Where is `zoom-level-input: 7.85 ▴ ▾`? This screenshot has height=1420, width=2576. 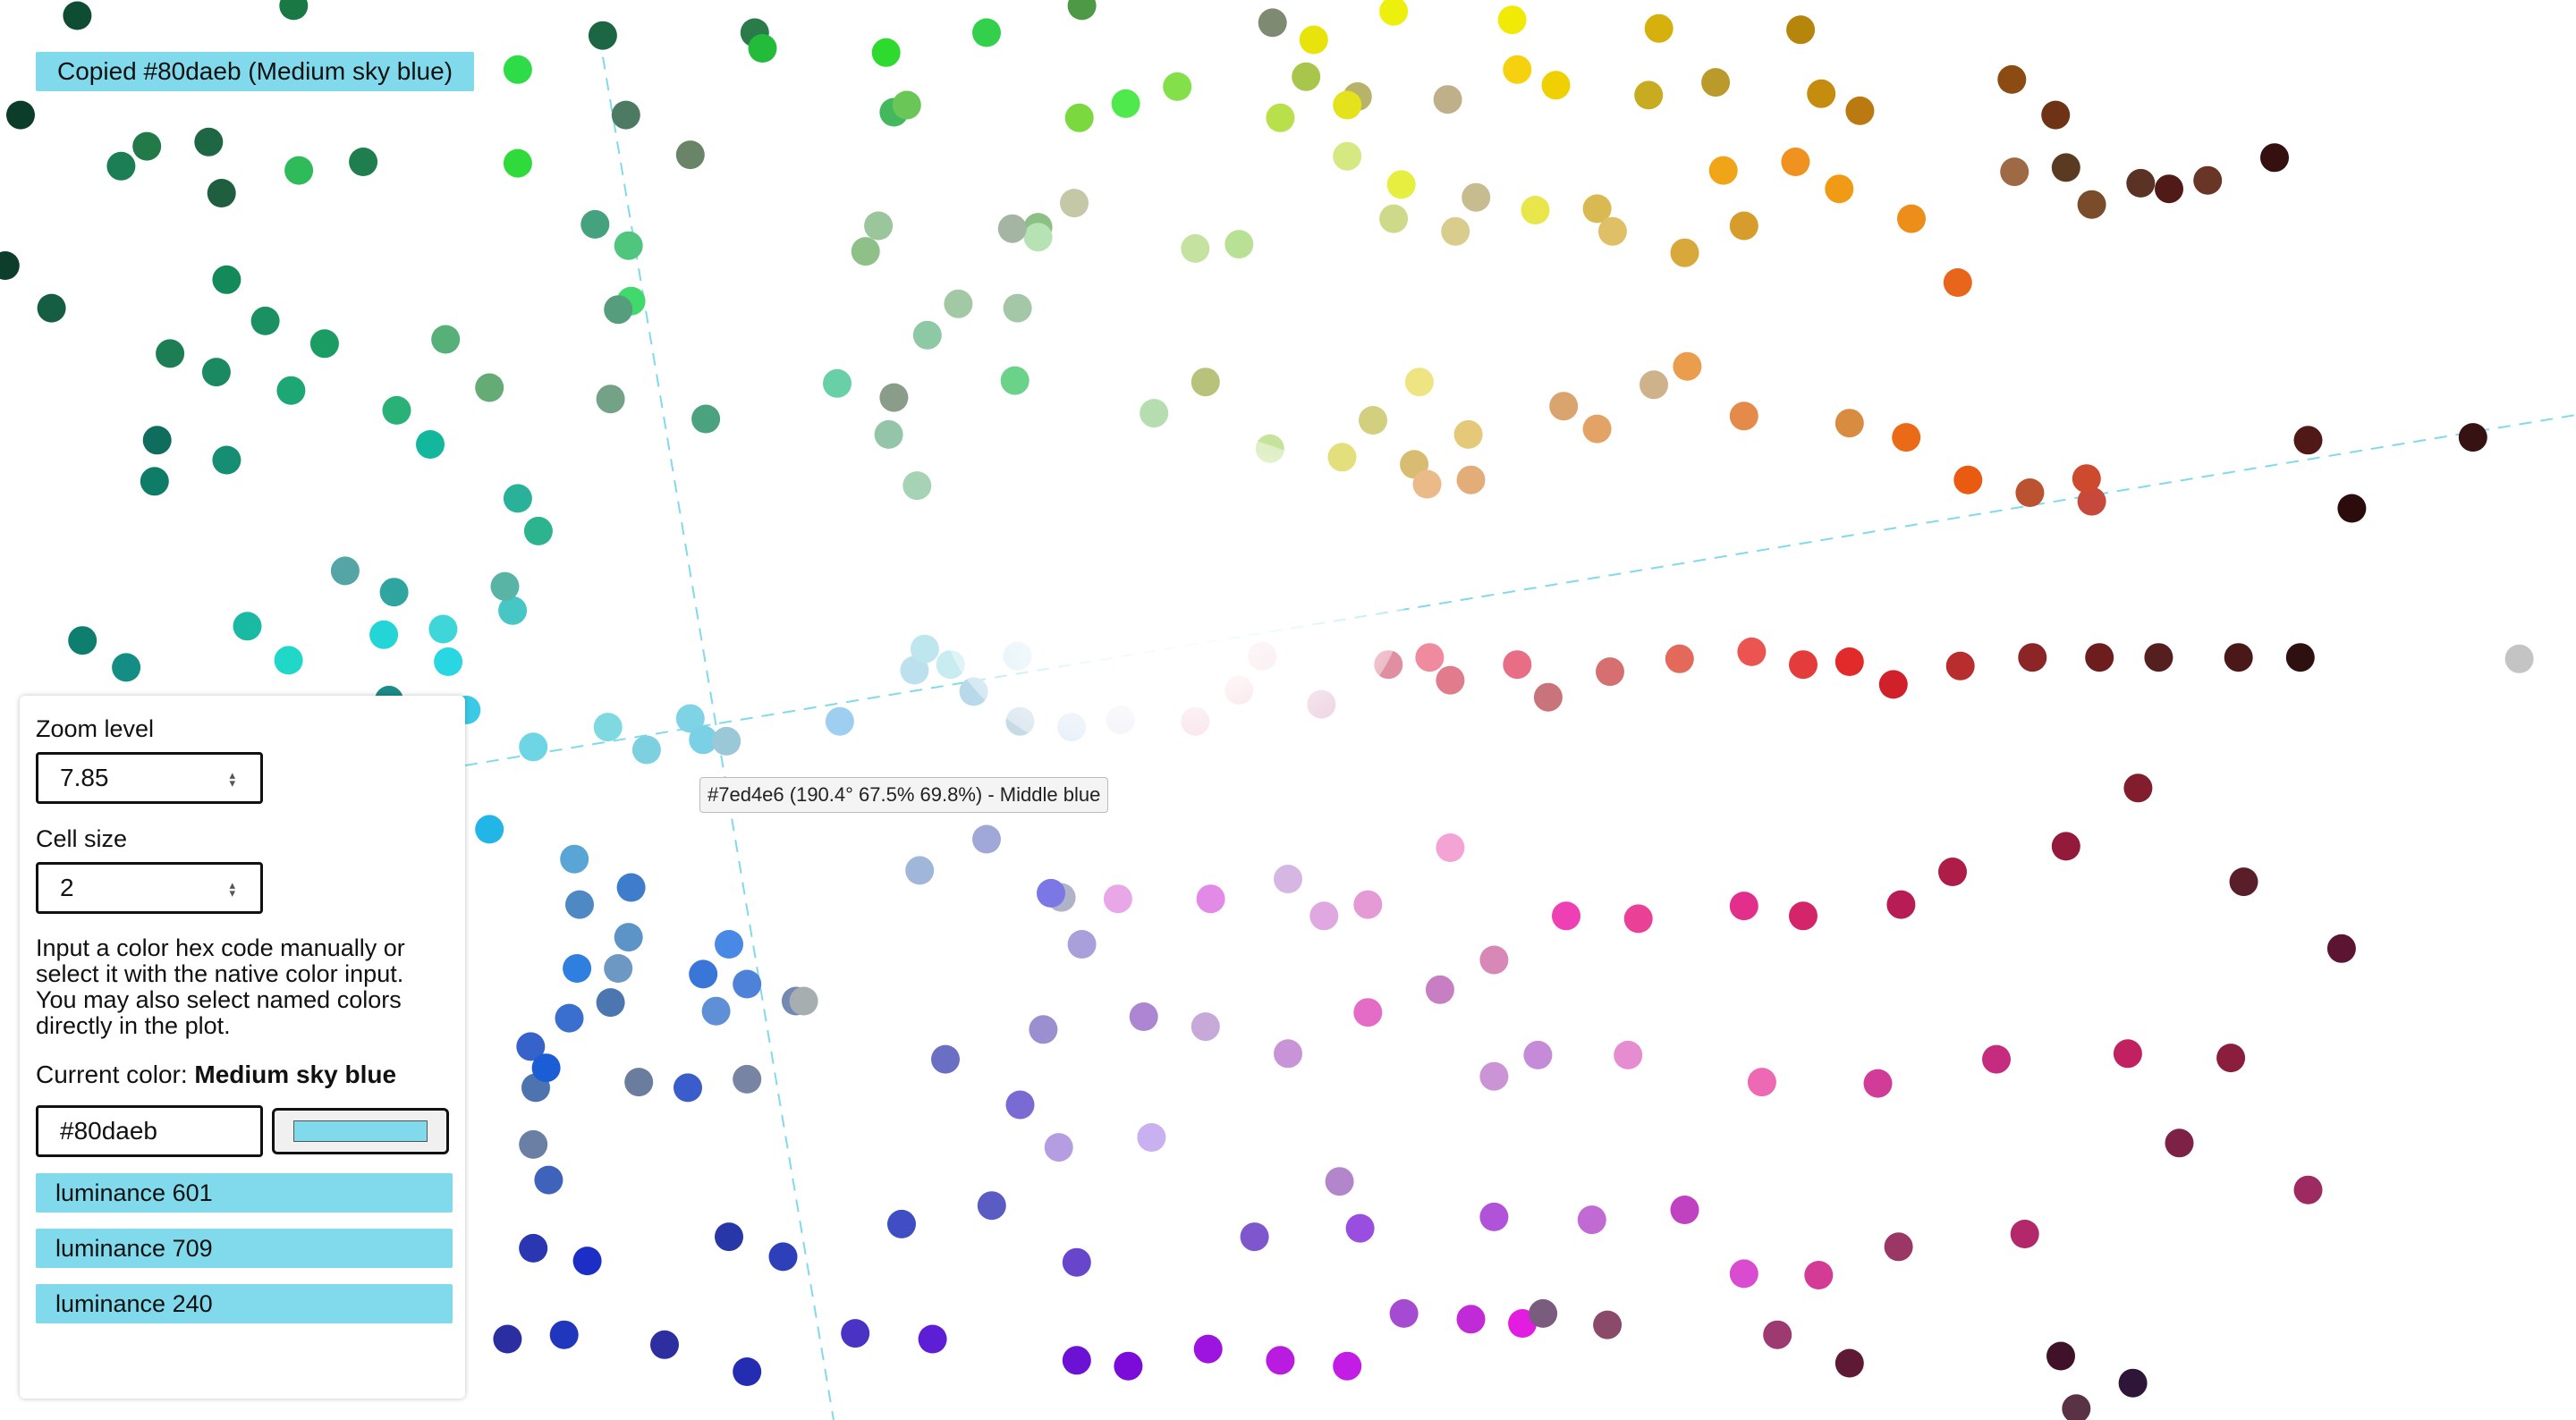 zoom-level-input: 7.85 ▴ ▾ is located at coordinates (149, 778).